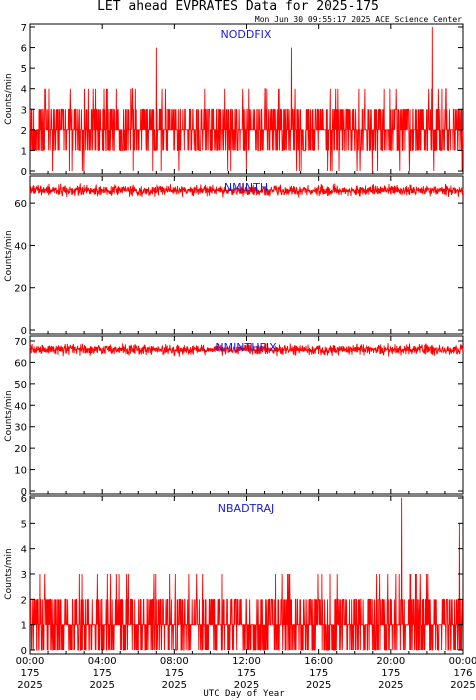 This screenshot has width=476, height=700. What do you see at coordinates (20, 471) in the screenshot?
I see `y-tick-label: 10` at bounding box center [20, 471].